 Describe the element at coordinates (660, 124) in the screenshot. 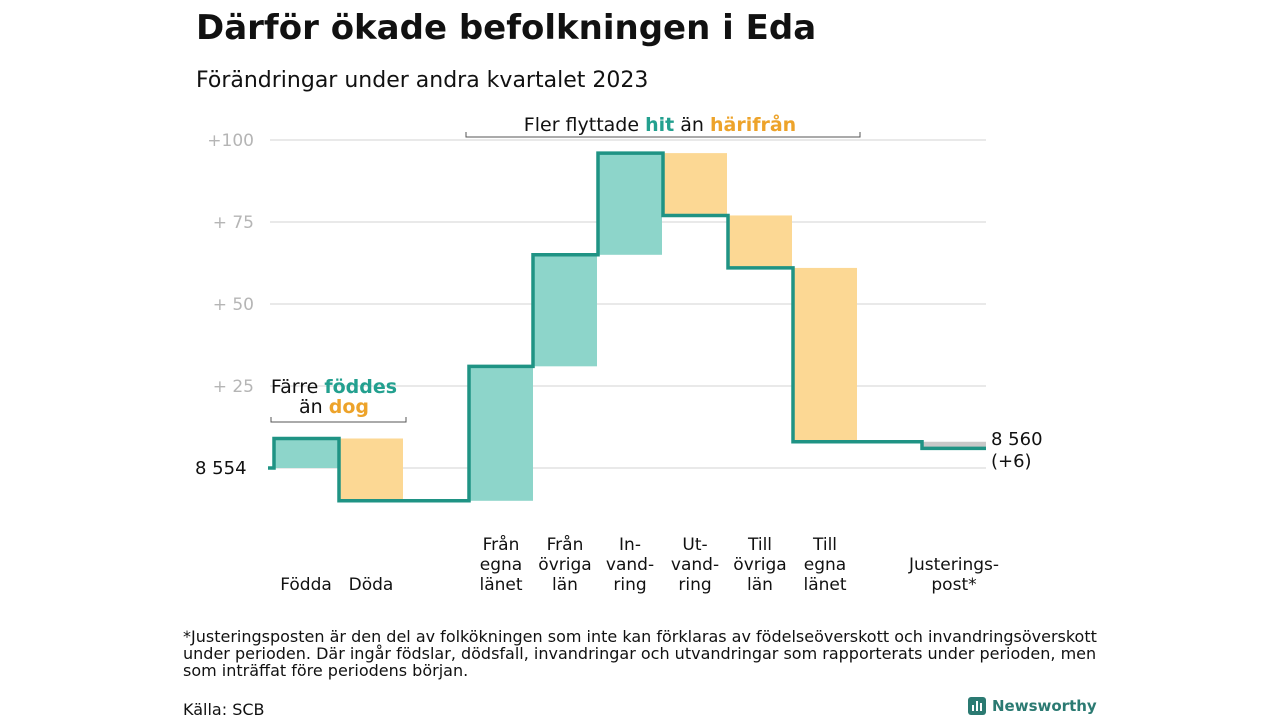

I see `annotation-migration-text: Fler flyttade hit än härifrån` at that location.